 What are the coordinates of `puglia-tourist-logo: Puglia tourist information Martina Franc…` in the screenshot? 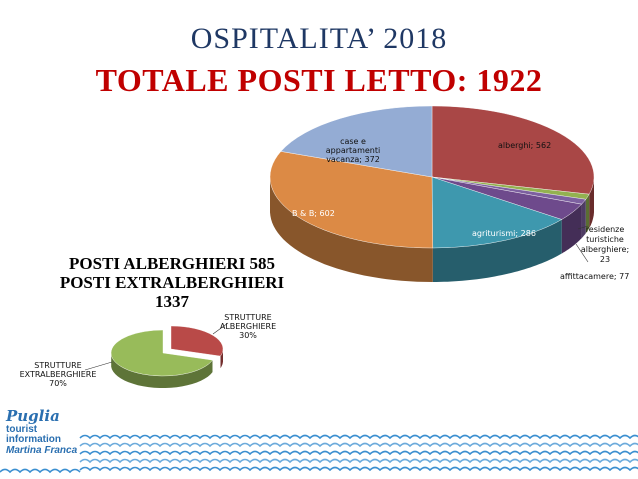 It's located at (41, 431).